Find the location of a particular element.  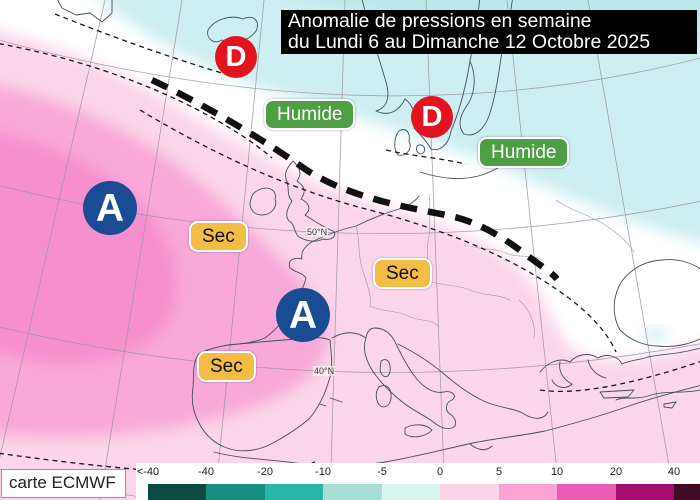

colorbar-tick: 0 is located at coordinates (440, 472).